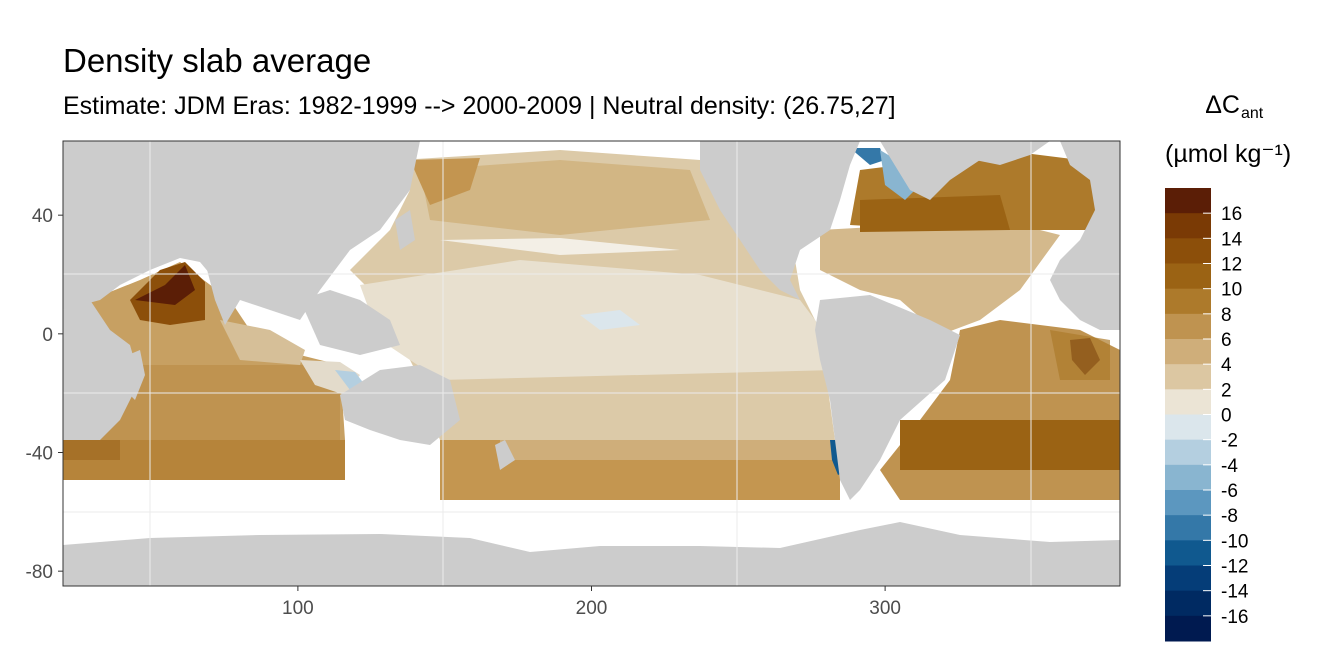 The width and height of the screenshot is (1344, 672). Describe the element at coordinates (39, 454) in the screenshot. I see `y-tick-label: -40` at that location.